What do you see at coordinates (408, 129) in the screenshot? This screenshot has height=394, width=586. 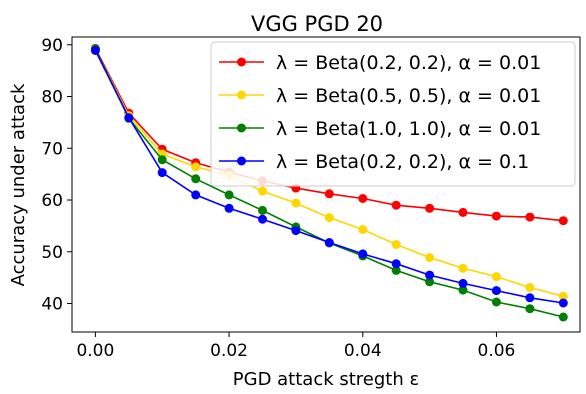 I see `legend-label: λ = Beta(1.0, 1.0), α = 0.01` at bounding box center [408, 129].